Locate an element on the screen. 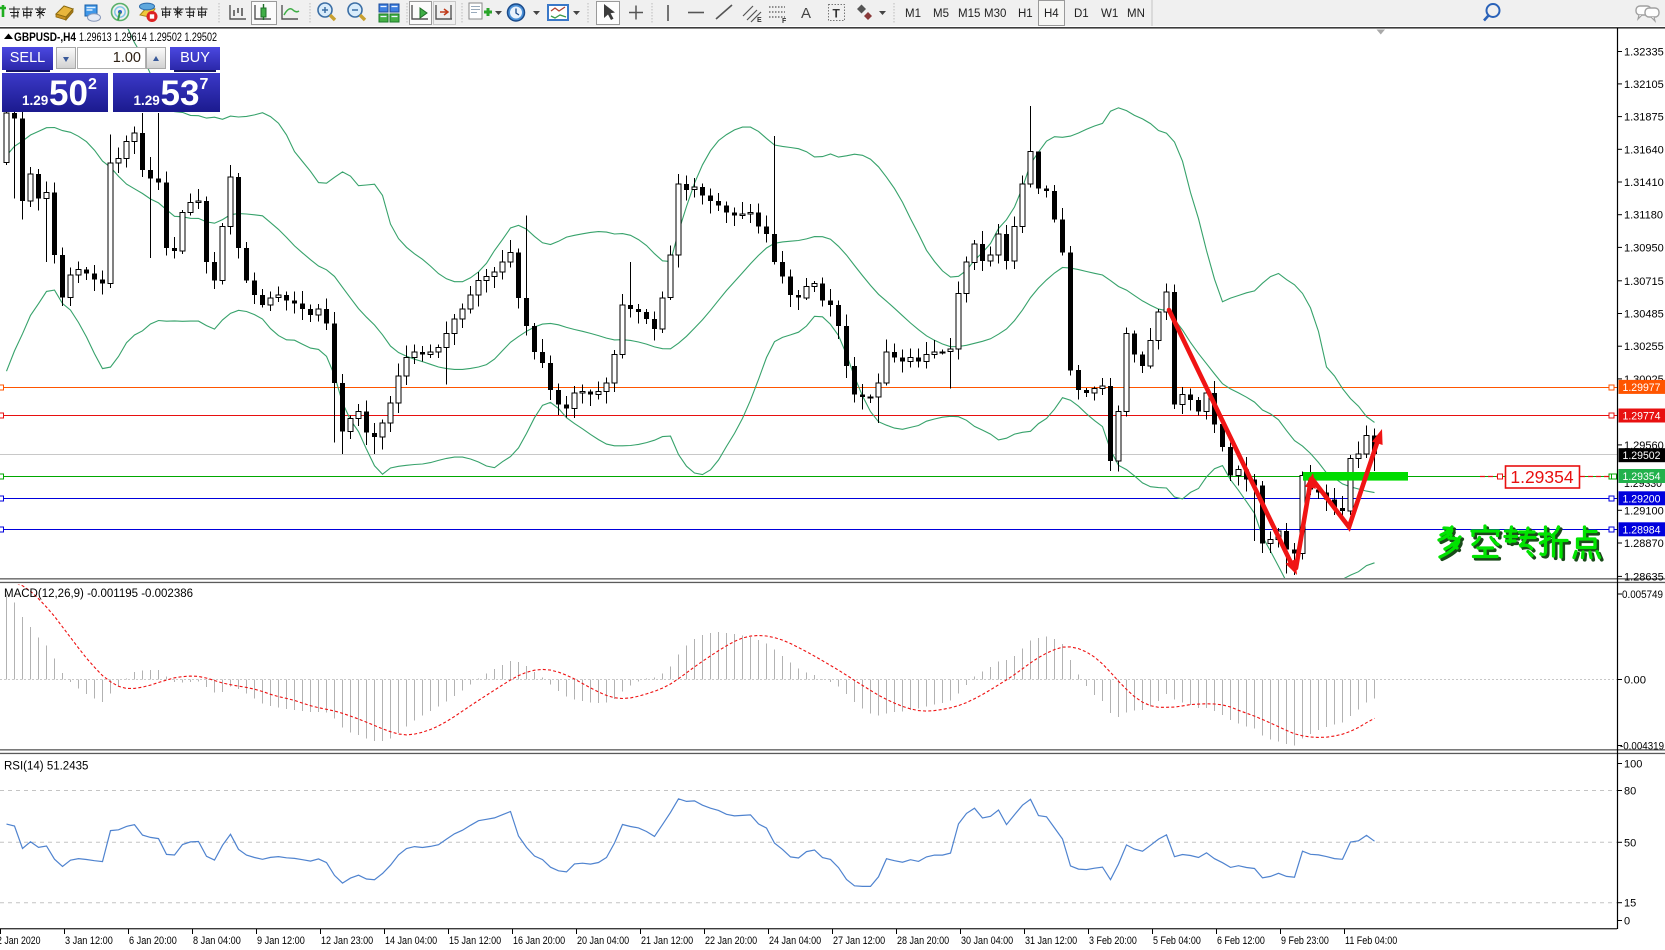 The width and height of the screenshot is (1665, 950). svg-text: 1.31410 is located at coordinates (1644, 183).